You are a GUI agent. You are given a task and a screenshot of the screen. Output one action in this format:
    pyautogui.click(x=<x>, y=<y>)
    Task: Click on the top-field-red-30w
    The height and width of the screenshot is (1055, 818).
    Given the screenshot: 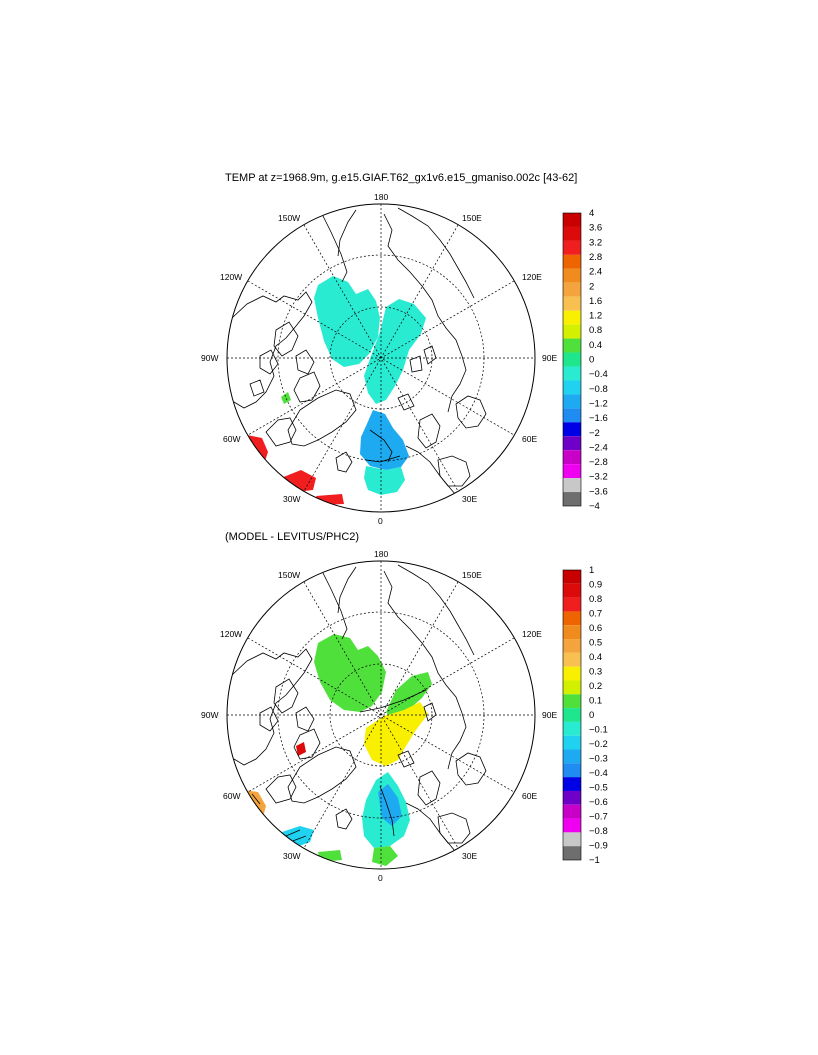 What is the action you would take?
    pyautogui.click(x=298, y=481)
    